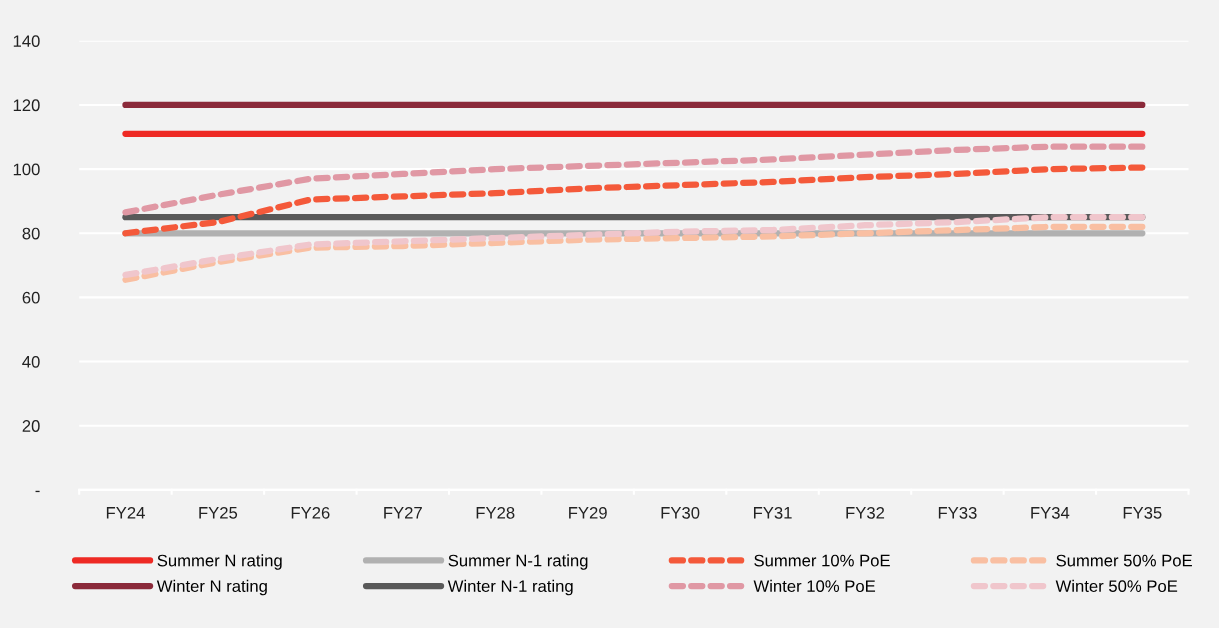 Image resolution: width=1219 pixels, height=628 pixels. Describe the element at coordinates (31, 361) in the screenshot. I see `y-tick-label: 40` at that location.